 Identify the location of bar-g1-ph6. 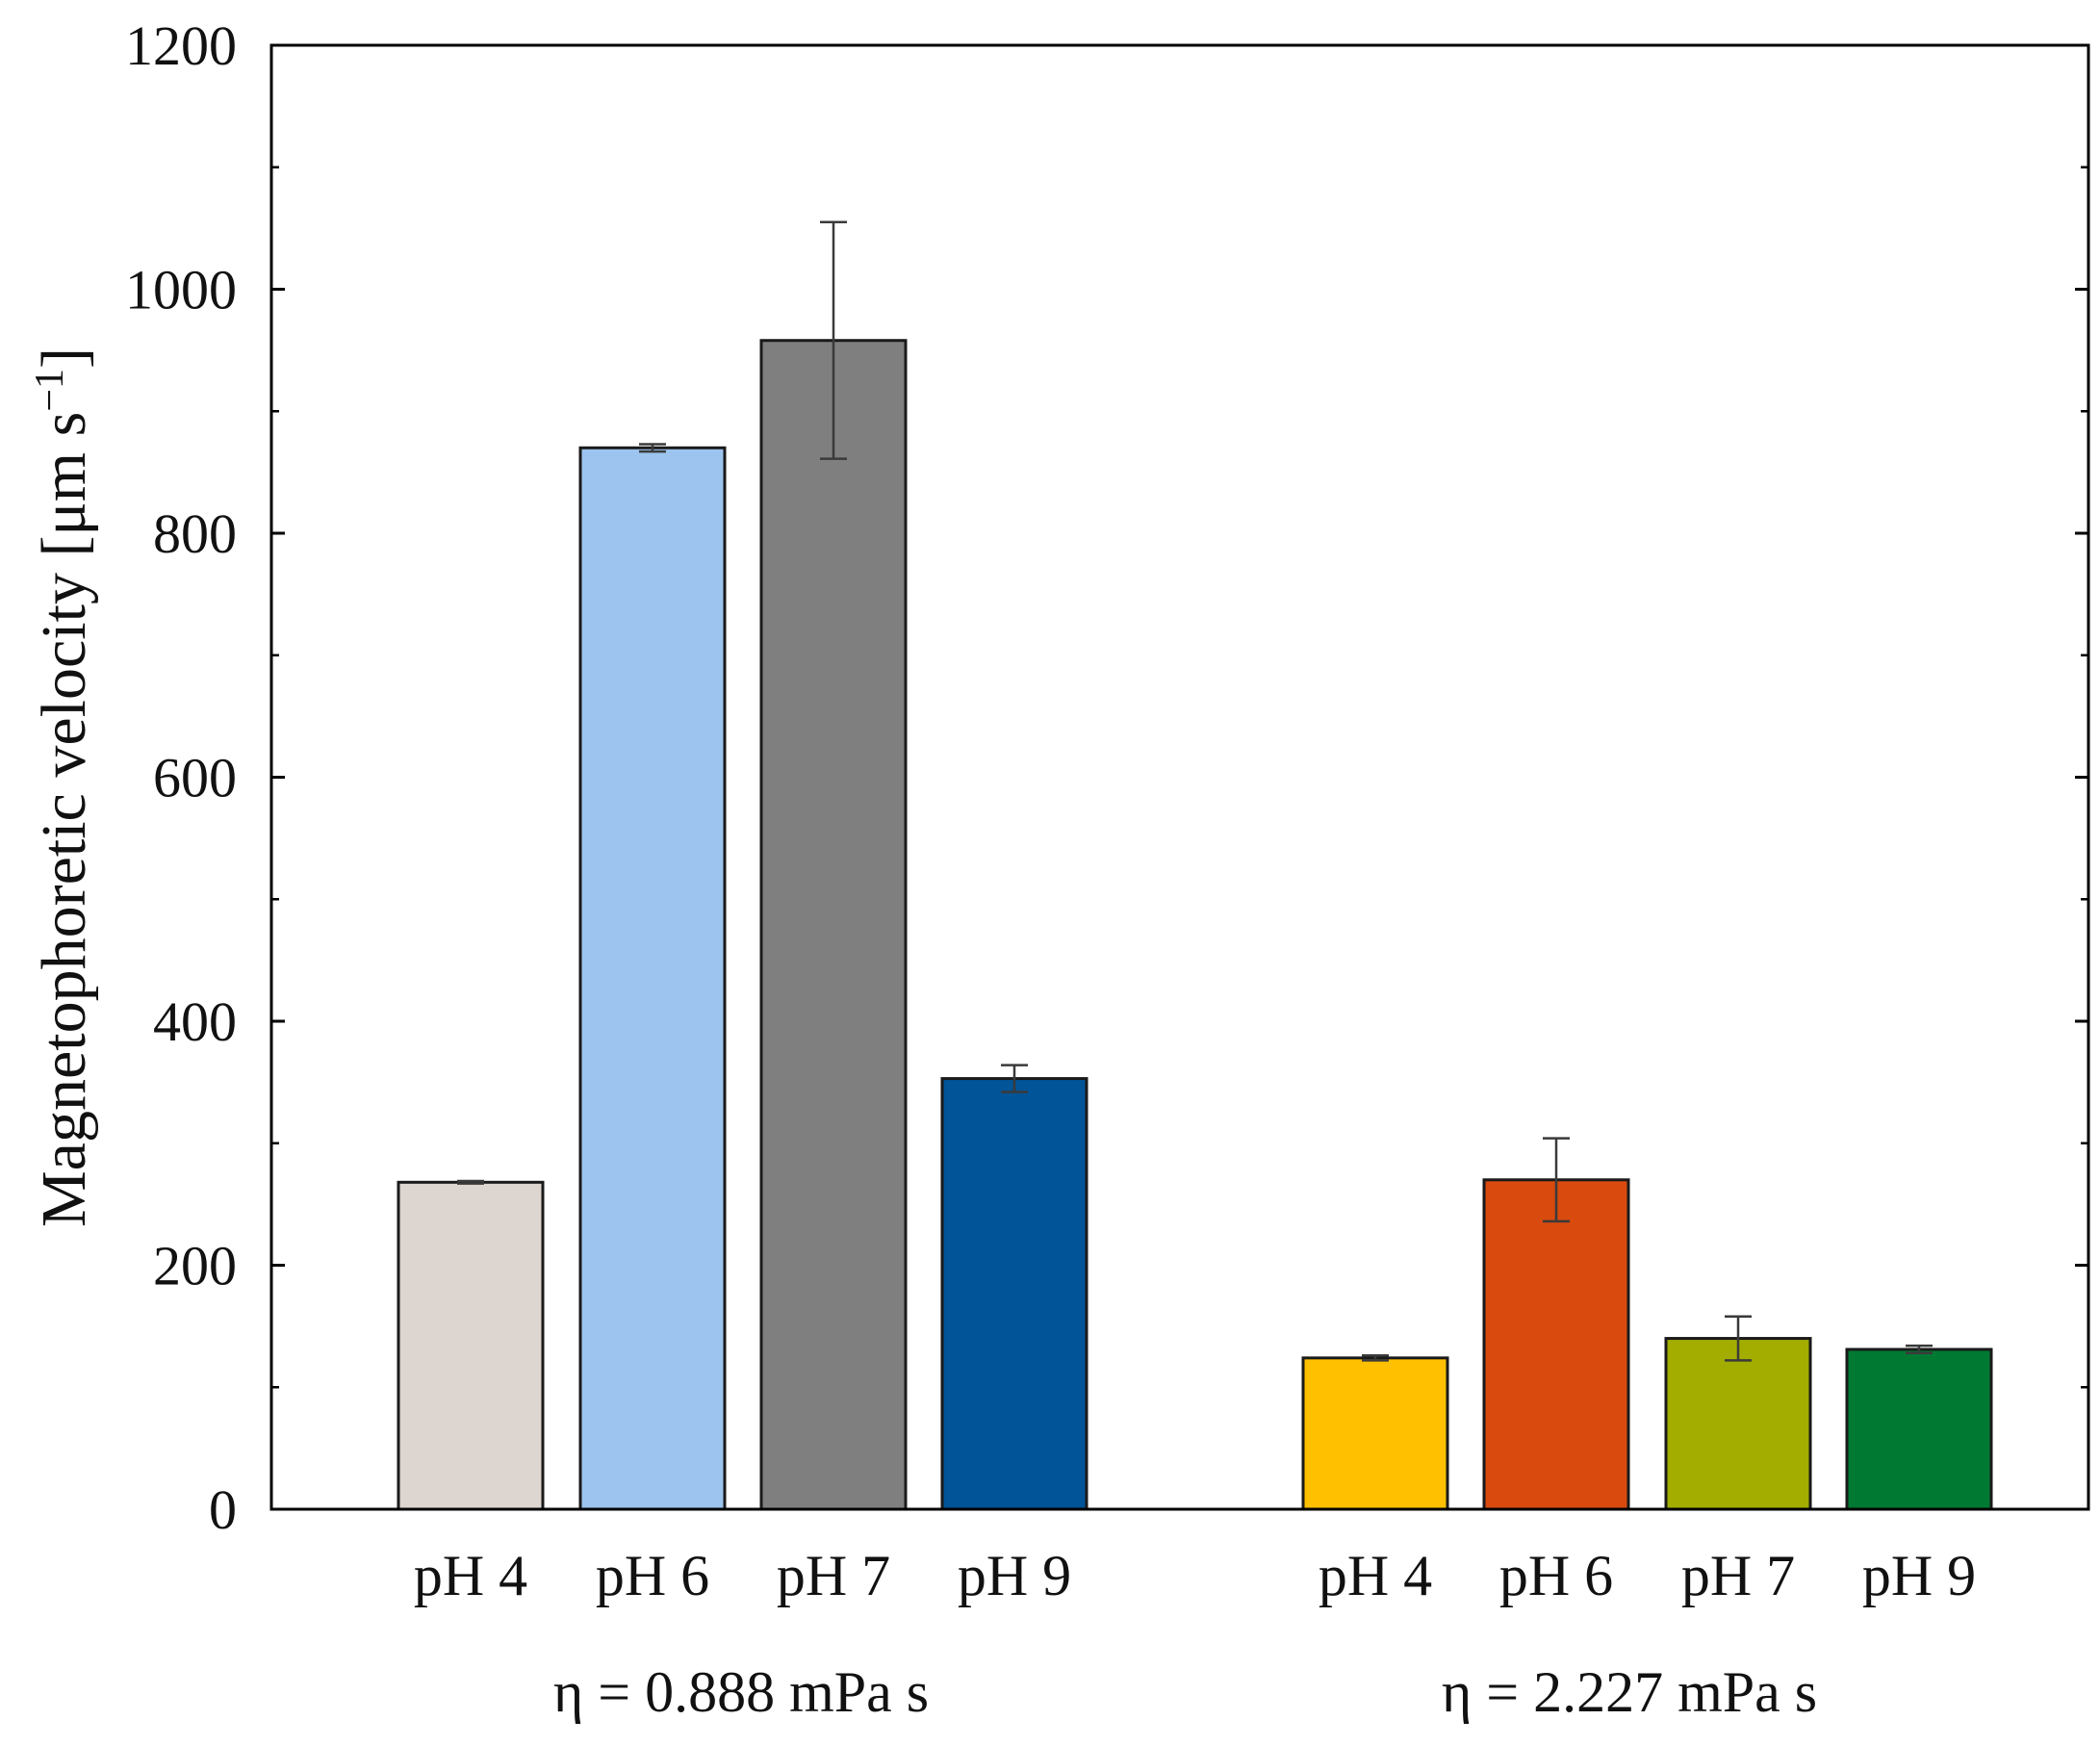
(652, 979).